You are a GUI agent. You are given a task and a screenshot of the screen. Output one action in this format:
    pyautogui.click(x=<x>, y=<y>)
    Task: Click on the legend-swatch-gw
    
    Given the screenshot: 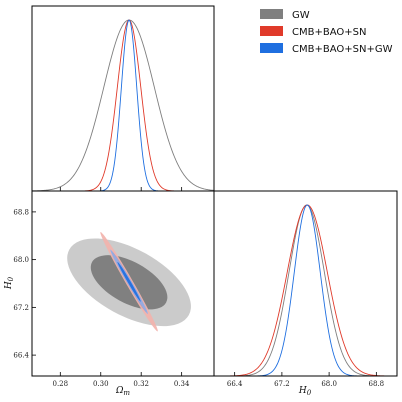 What is the action you would take?
    pyautogui.click(x=271, y=14)
    